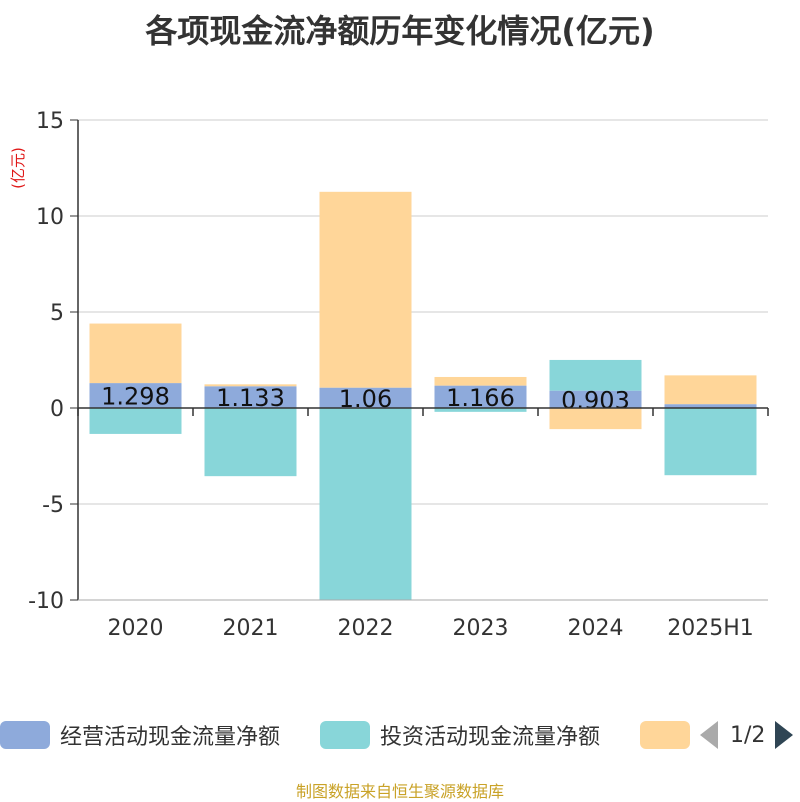 This screenshot has height=802, width=800. Describe the element at coordinates (710, 390) in the screenshot. I see `bar-series-2-2025H1` at that location.